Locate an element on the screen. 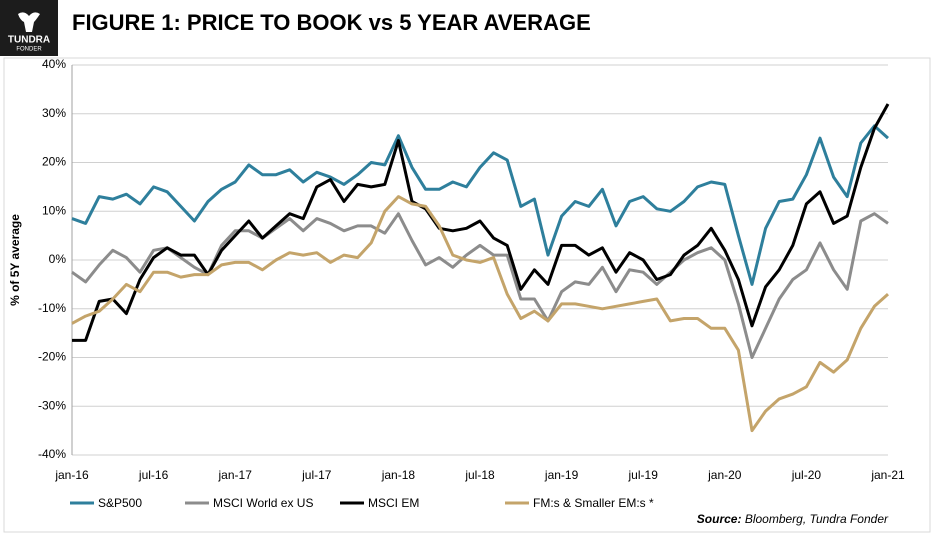 This screenshot has height=535, width=934. y-tick-label: 0% is located at coordinates (58, 259).